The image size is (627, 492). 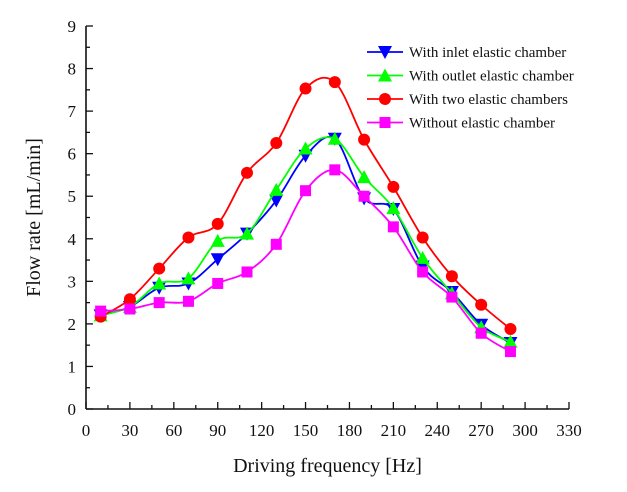 I want to click on legend-item: Without elastic chamber, so click(x=461, y=124).